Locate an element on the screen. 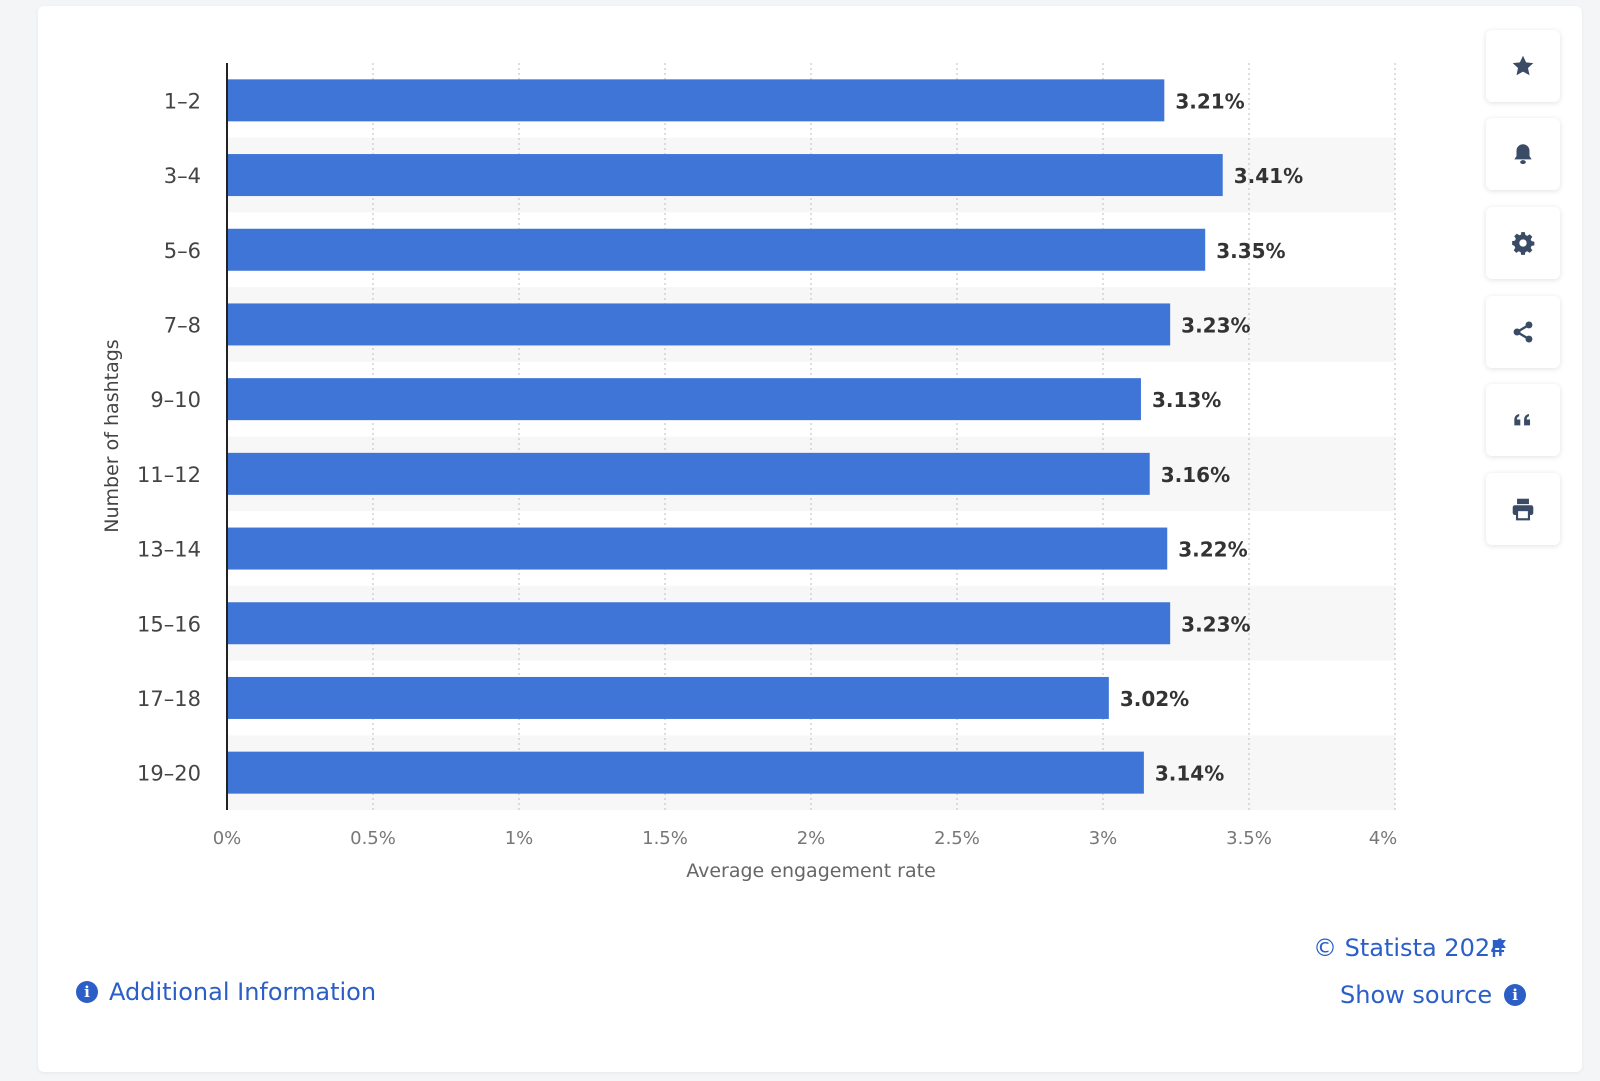 The width and height of the screenshot is (1600, 1081). x-tick-label: 0.5% is located at coordinates (373, 838).